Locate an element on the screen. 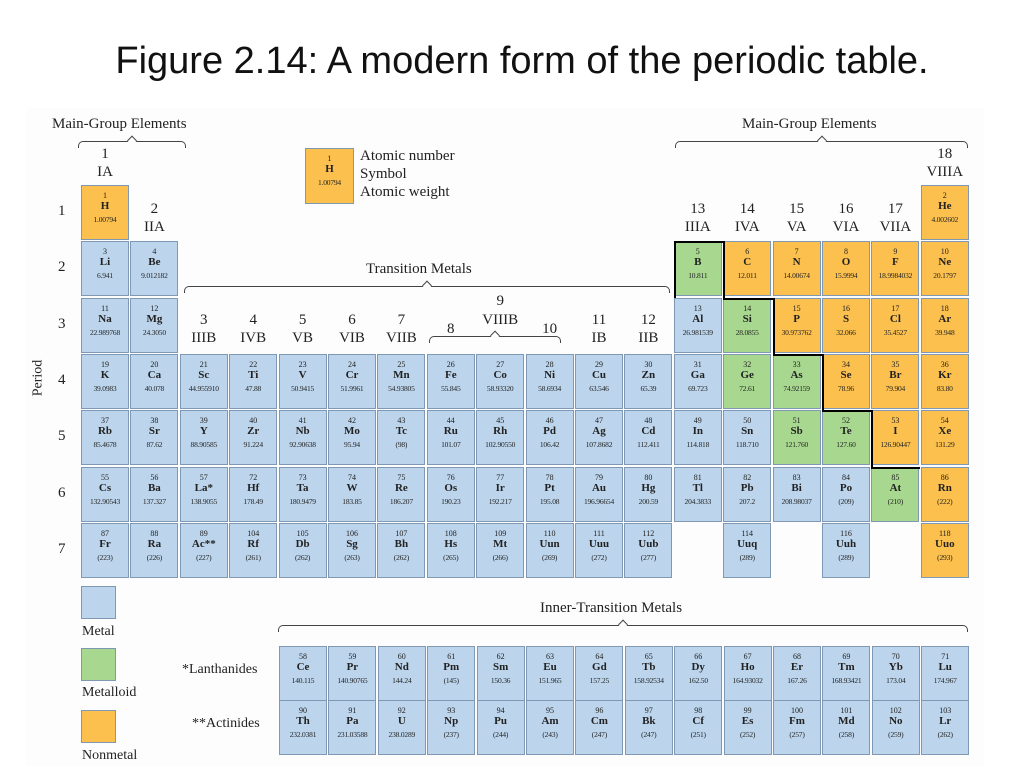  actinides-label: **Actinides is located at coordinates (226, 723).